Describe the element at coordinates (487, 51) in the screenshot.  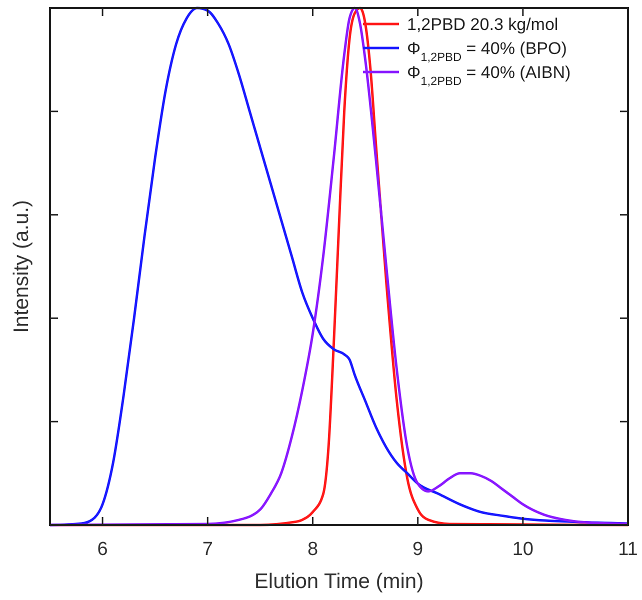
I see `legend-label: Φ$_{1,2PBD}$ = 40% (BPO)` at that location.